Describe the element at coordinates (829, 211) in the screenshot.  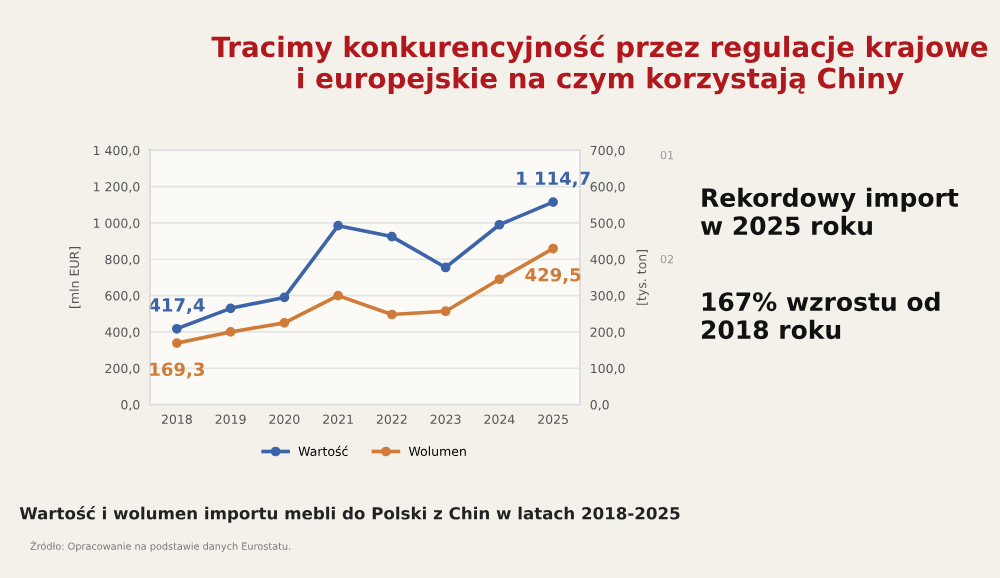
I see `text: Rekordowy import w 2025 roku` at that location.